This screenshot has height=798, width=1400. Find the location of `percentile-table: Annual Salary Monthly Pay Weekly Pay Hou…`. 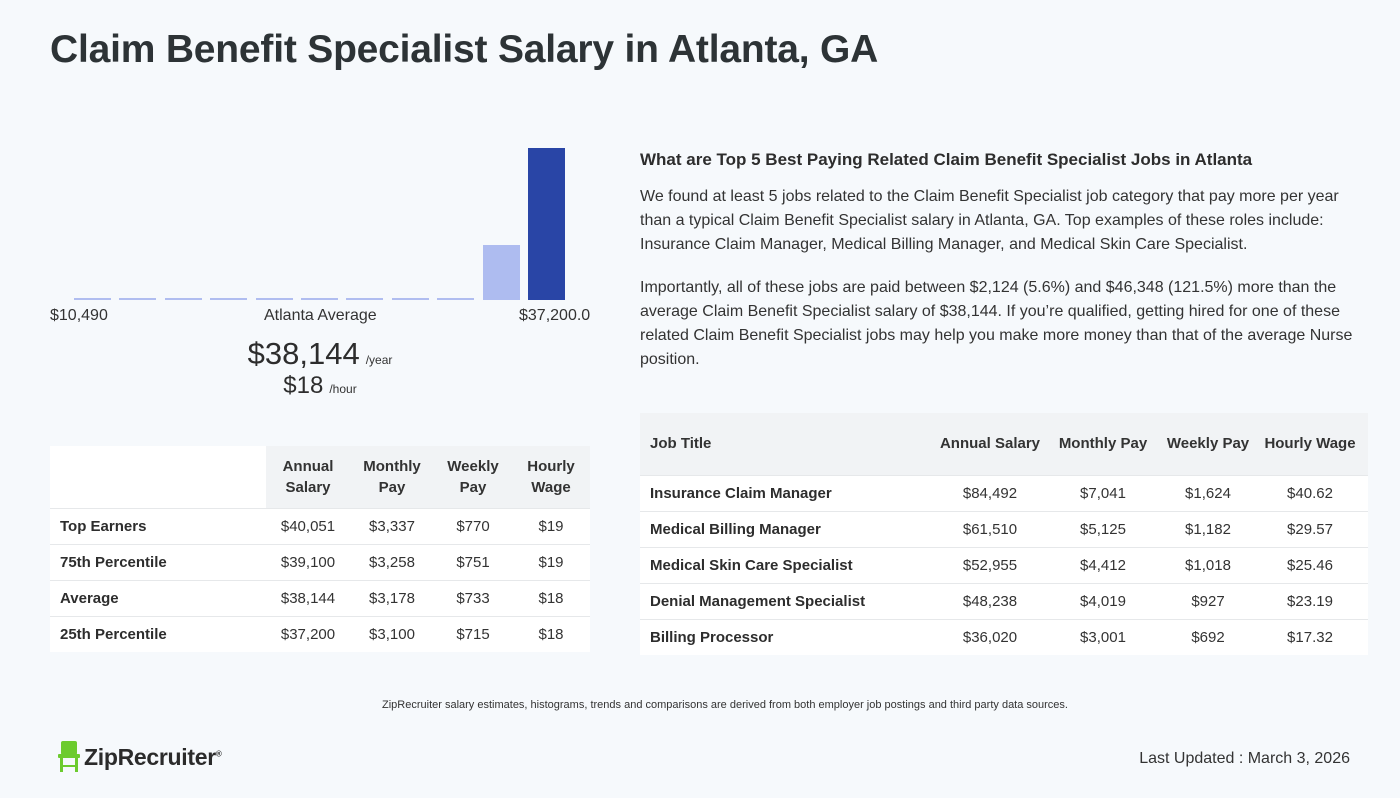

percentile-table: Annual Salary Monthly Pay Weekly Pay Hou… is located at coordinates (320, 549).